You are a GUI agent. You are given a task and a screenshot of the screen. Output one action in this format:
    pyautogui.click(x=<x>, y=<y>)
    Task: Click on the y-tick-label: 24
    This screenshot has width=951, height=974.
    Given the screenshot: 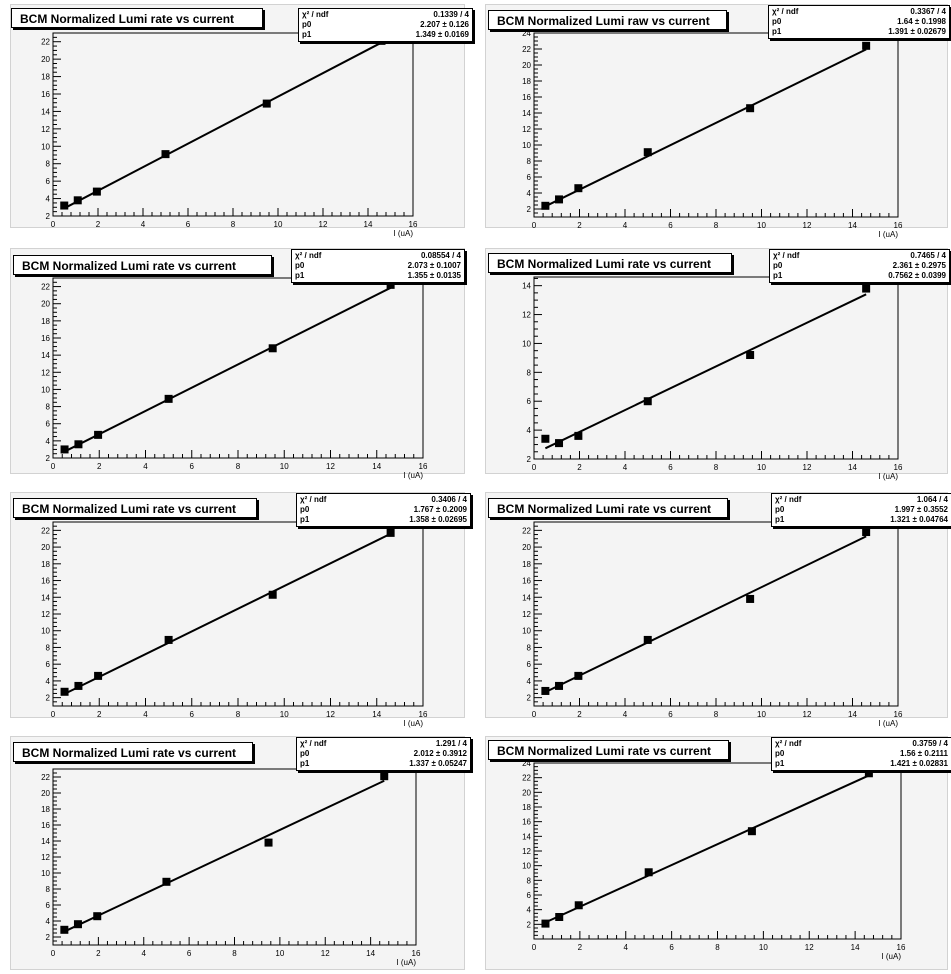 What is the action you would take?
    pyautogui.click(x=526, y=33)
    